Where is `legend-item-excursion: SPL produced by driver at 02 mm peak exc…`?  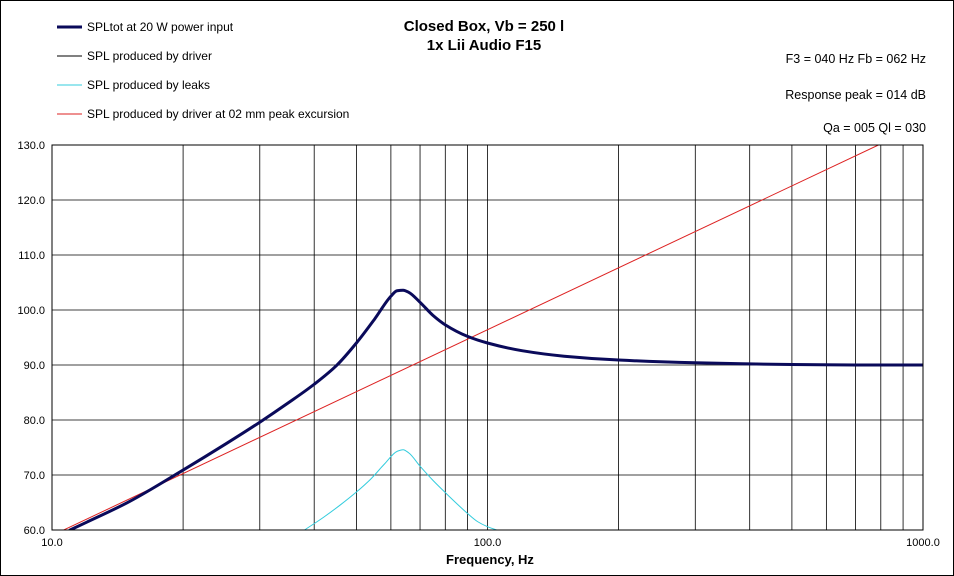
legend-item-excursion: SPL produced by driver at 02 mm peak exc… is located at coordinates (203, 114).